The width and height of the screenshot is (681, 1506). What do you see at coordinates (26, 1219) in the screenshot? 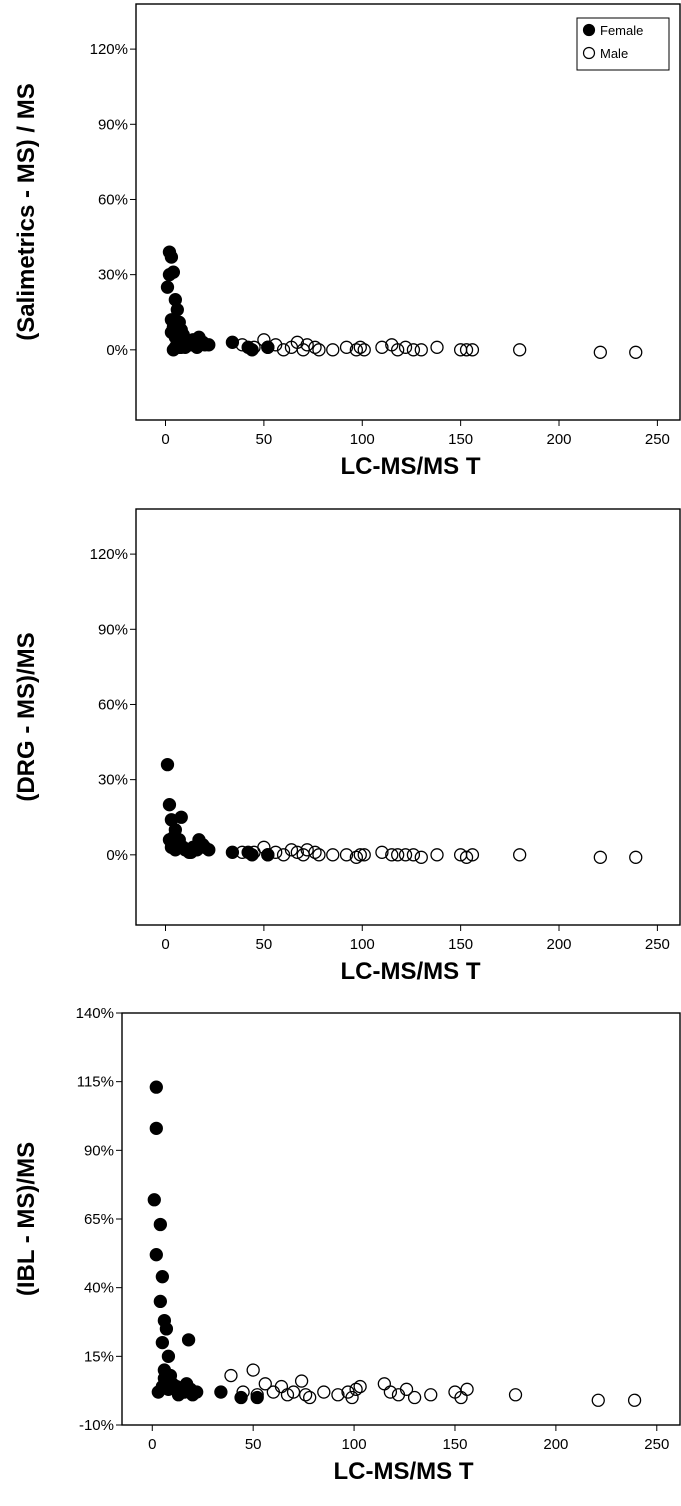
I see `y-axis-title: (IBL - MS)/MS` at bounding box center [26, 1219].